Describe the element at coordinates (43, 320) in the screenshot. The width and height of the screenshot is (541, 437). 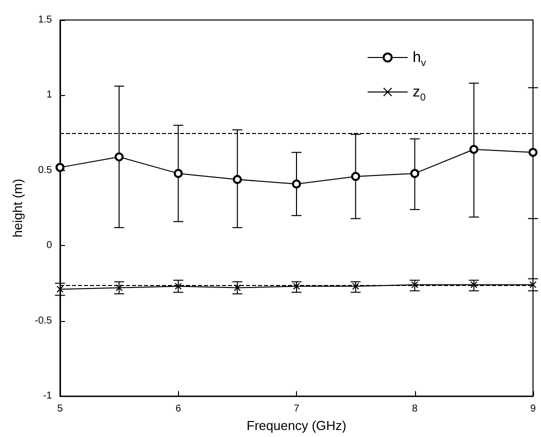
I see `y-tick-label: -0.5` at that location.